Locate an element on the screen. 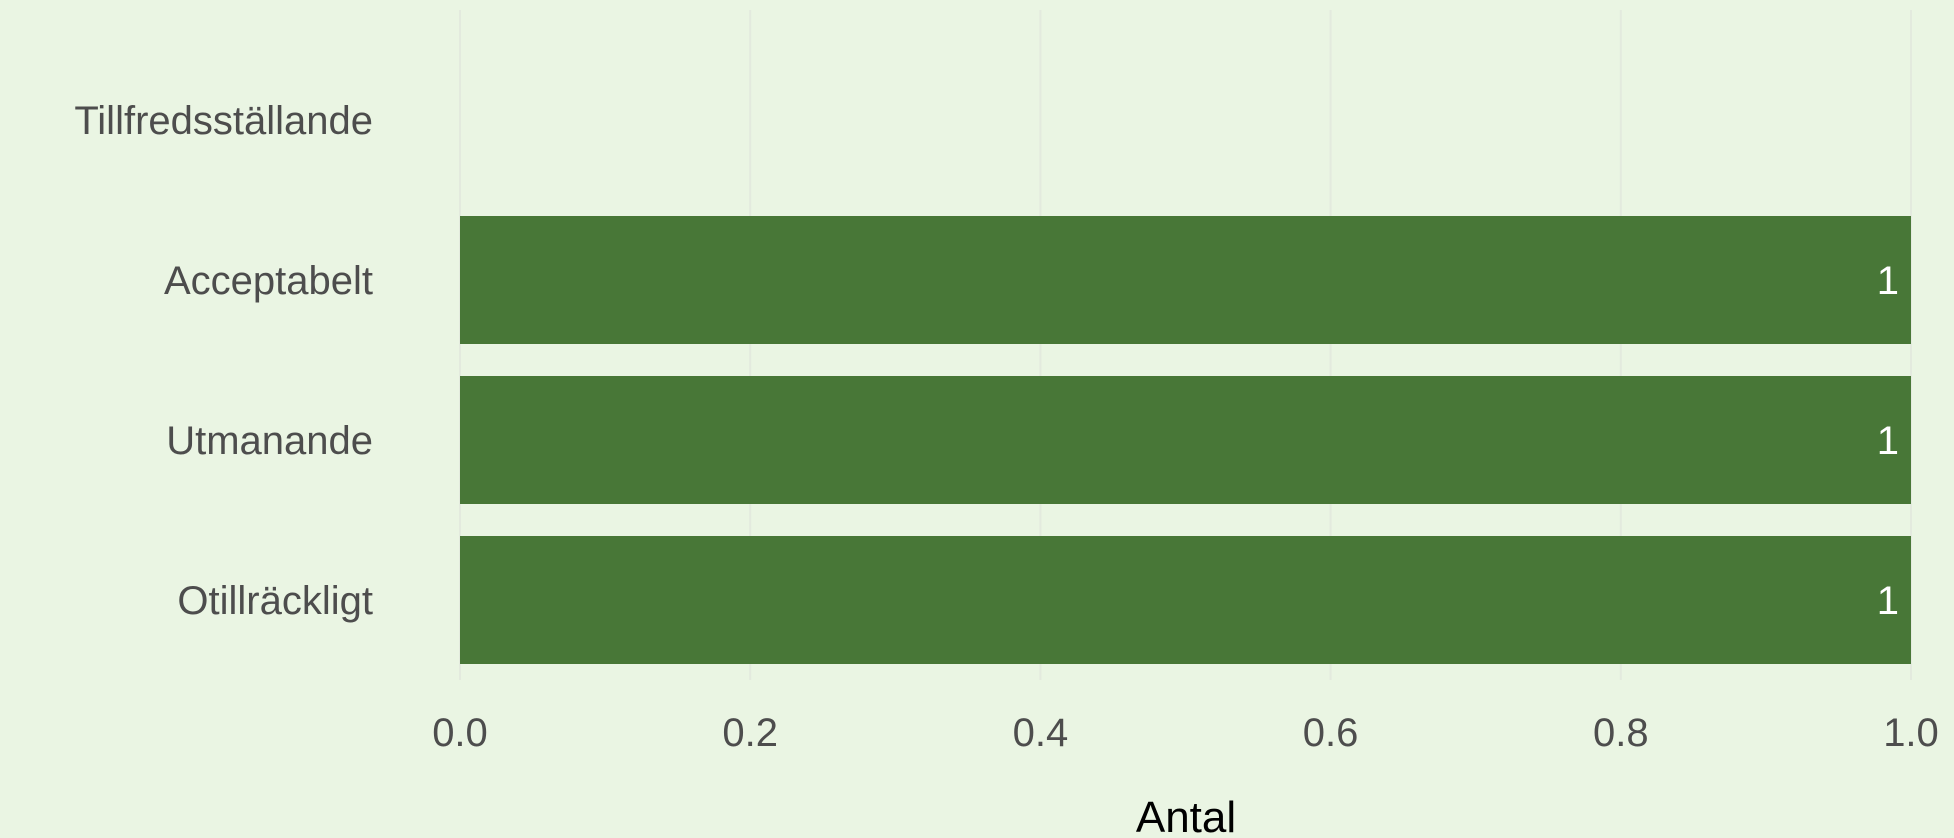  x-tick-label: 0.6 is located at coordinates (1331, 733).